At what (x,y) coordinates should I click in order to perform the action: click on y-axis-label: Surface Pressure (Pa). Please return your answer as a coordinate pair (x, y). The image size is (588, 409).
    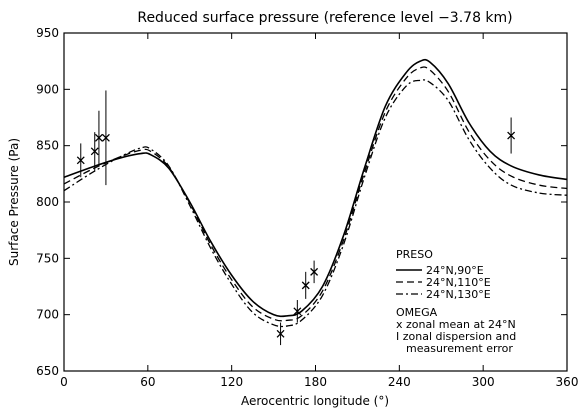
    Looking at the image, I should click on (14, 202).